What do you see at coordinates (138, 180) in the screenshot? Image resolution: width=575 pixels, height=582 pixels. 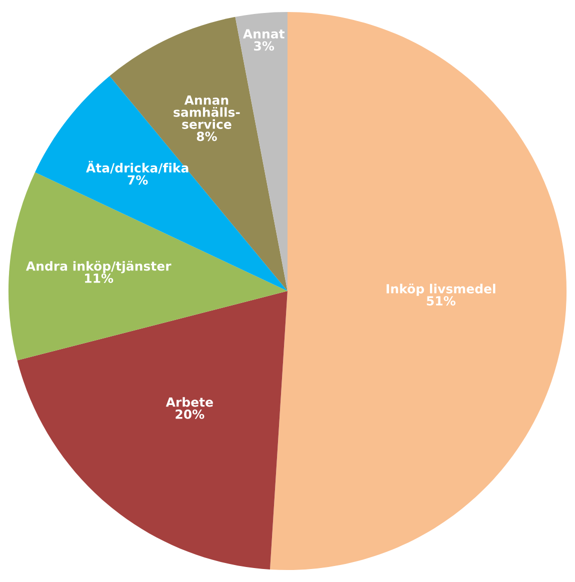 I see `data-label: 7%` at bounding box center [138, 180].